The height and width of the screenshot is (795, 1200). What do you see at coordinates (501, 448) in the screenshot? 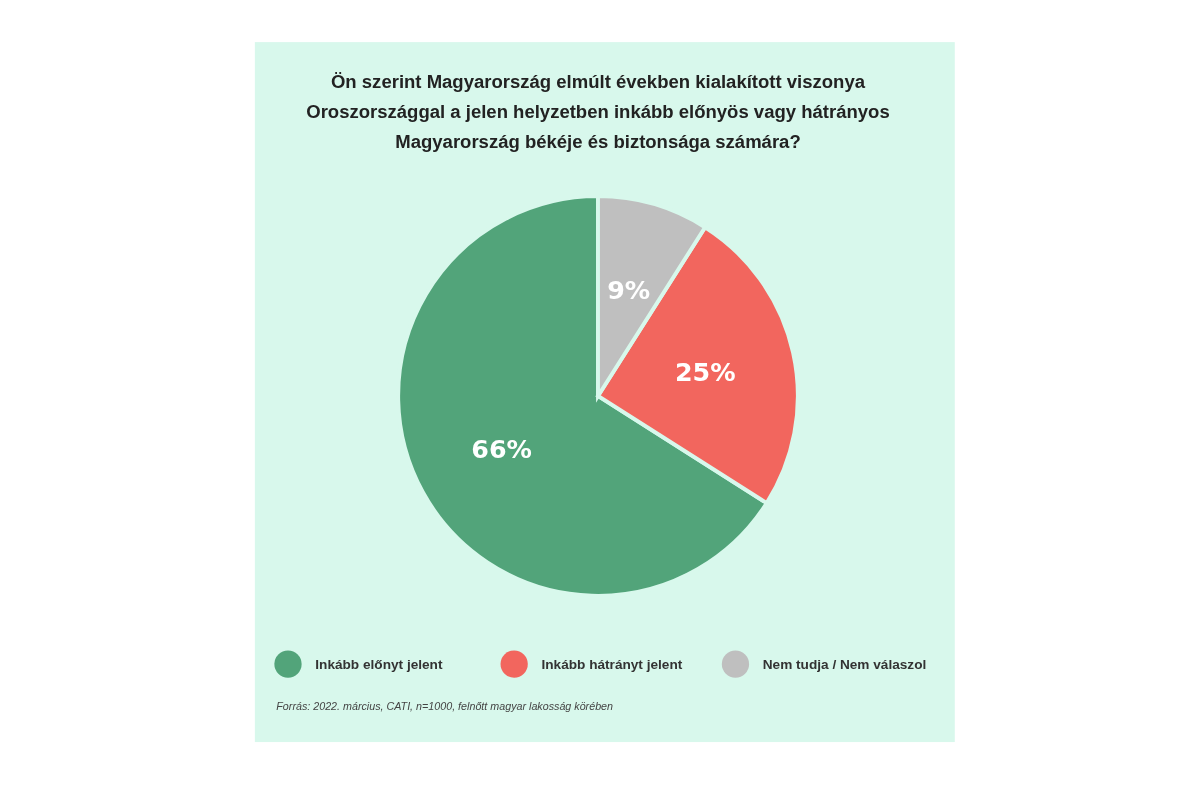
I see `data-label: 66%` at bounding box center [501, 448].